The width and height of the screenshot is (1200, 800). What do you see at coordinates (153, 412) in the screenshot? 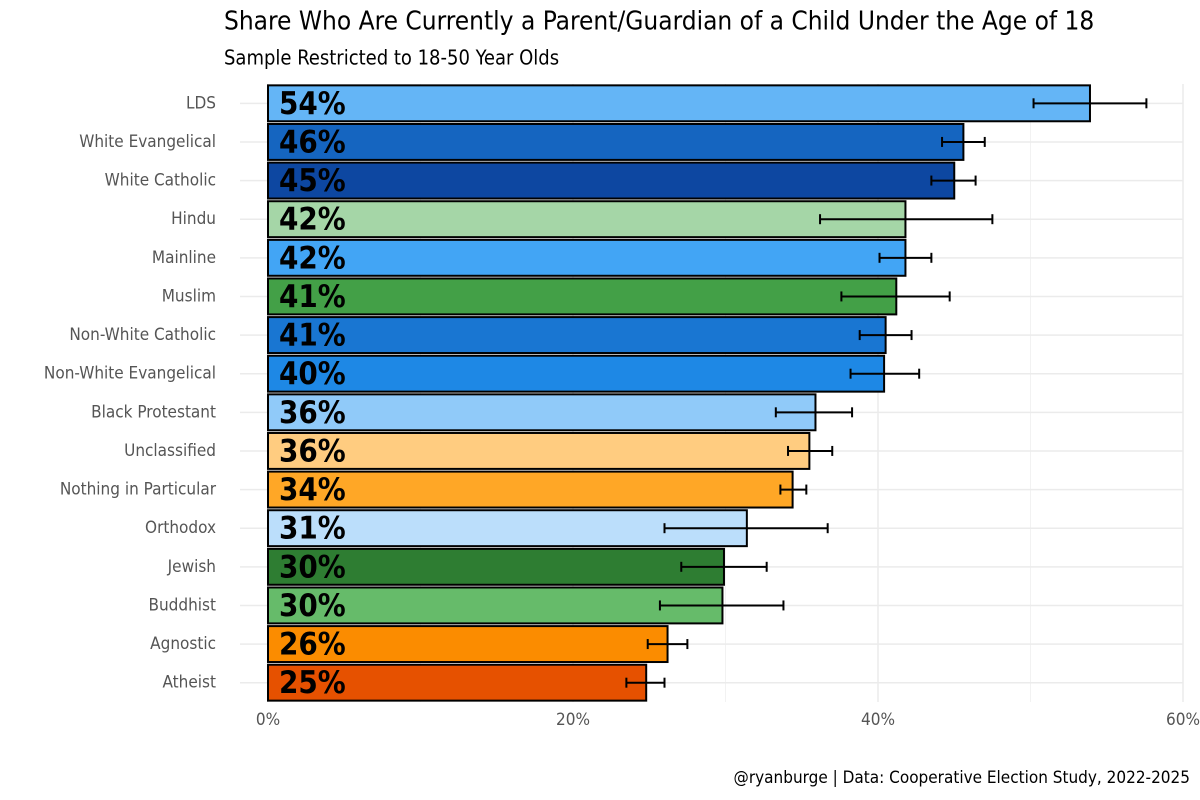
I see `y-tick-label: Black Protestant` at bounding box center [153, 412].